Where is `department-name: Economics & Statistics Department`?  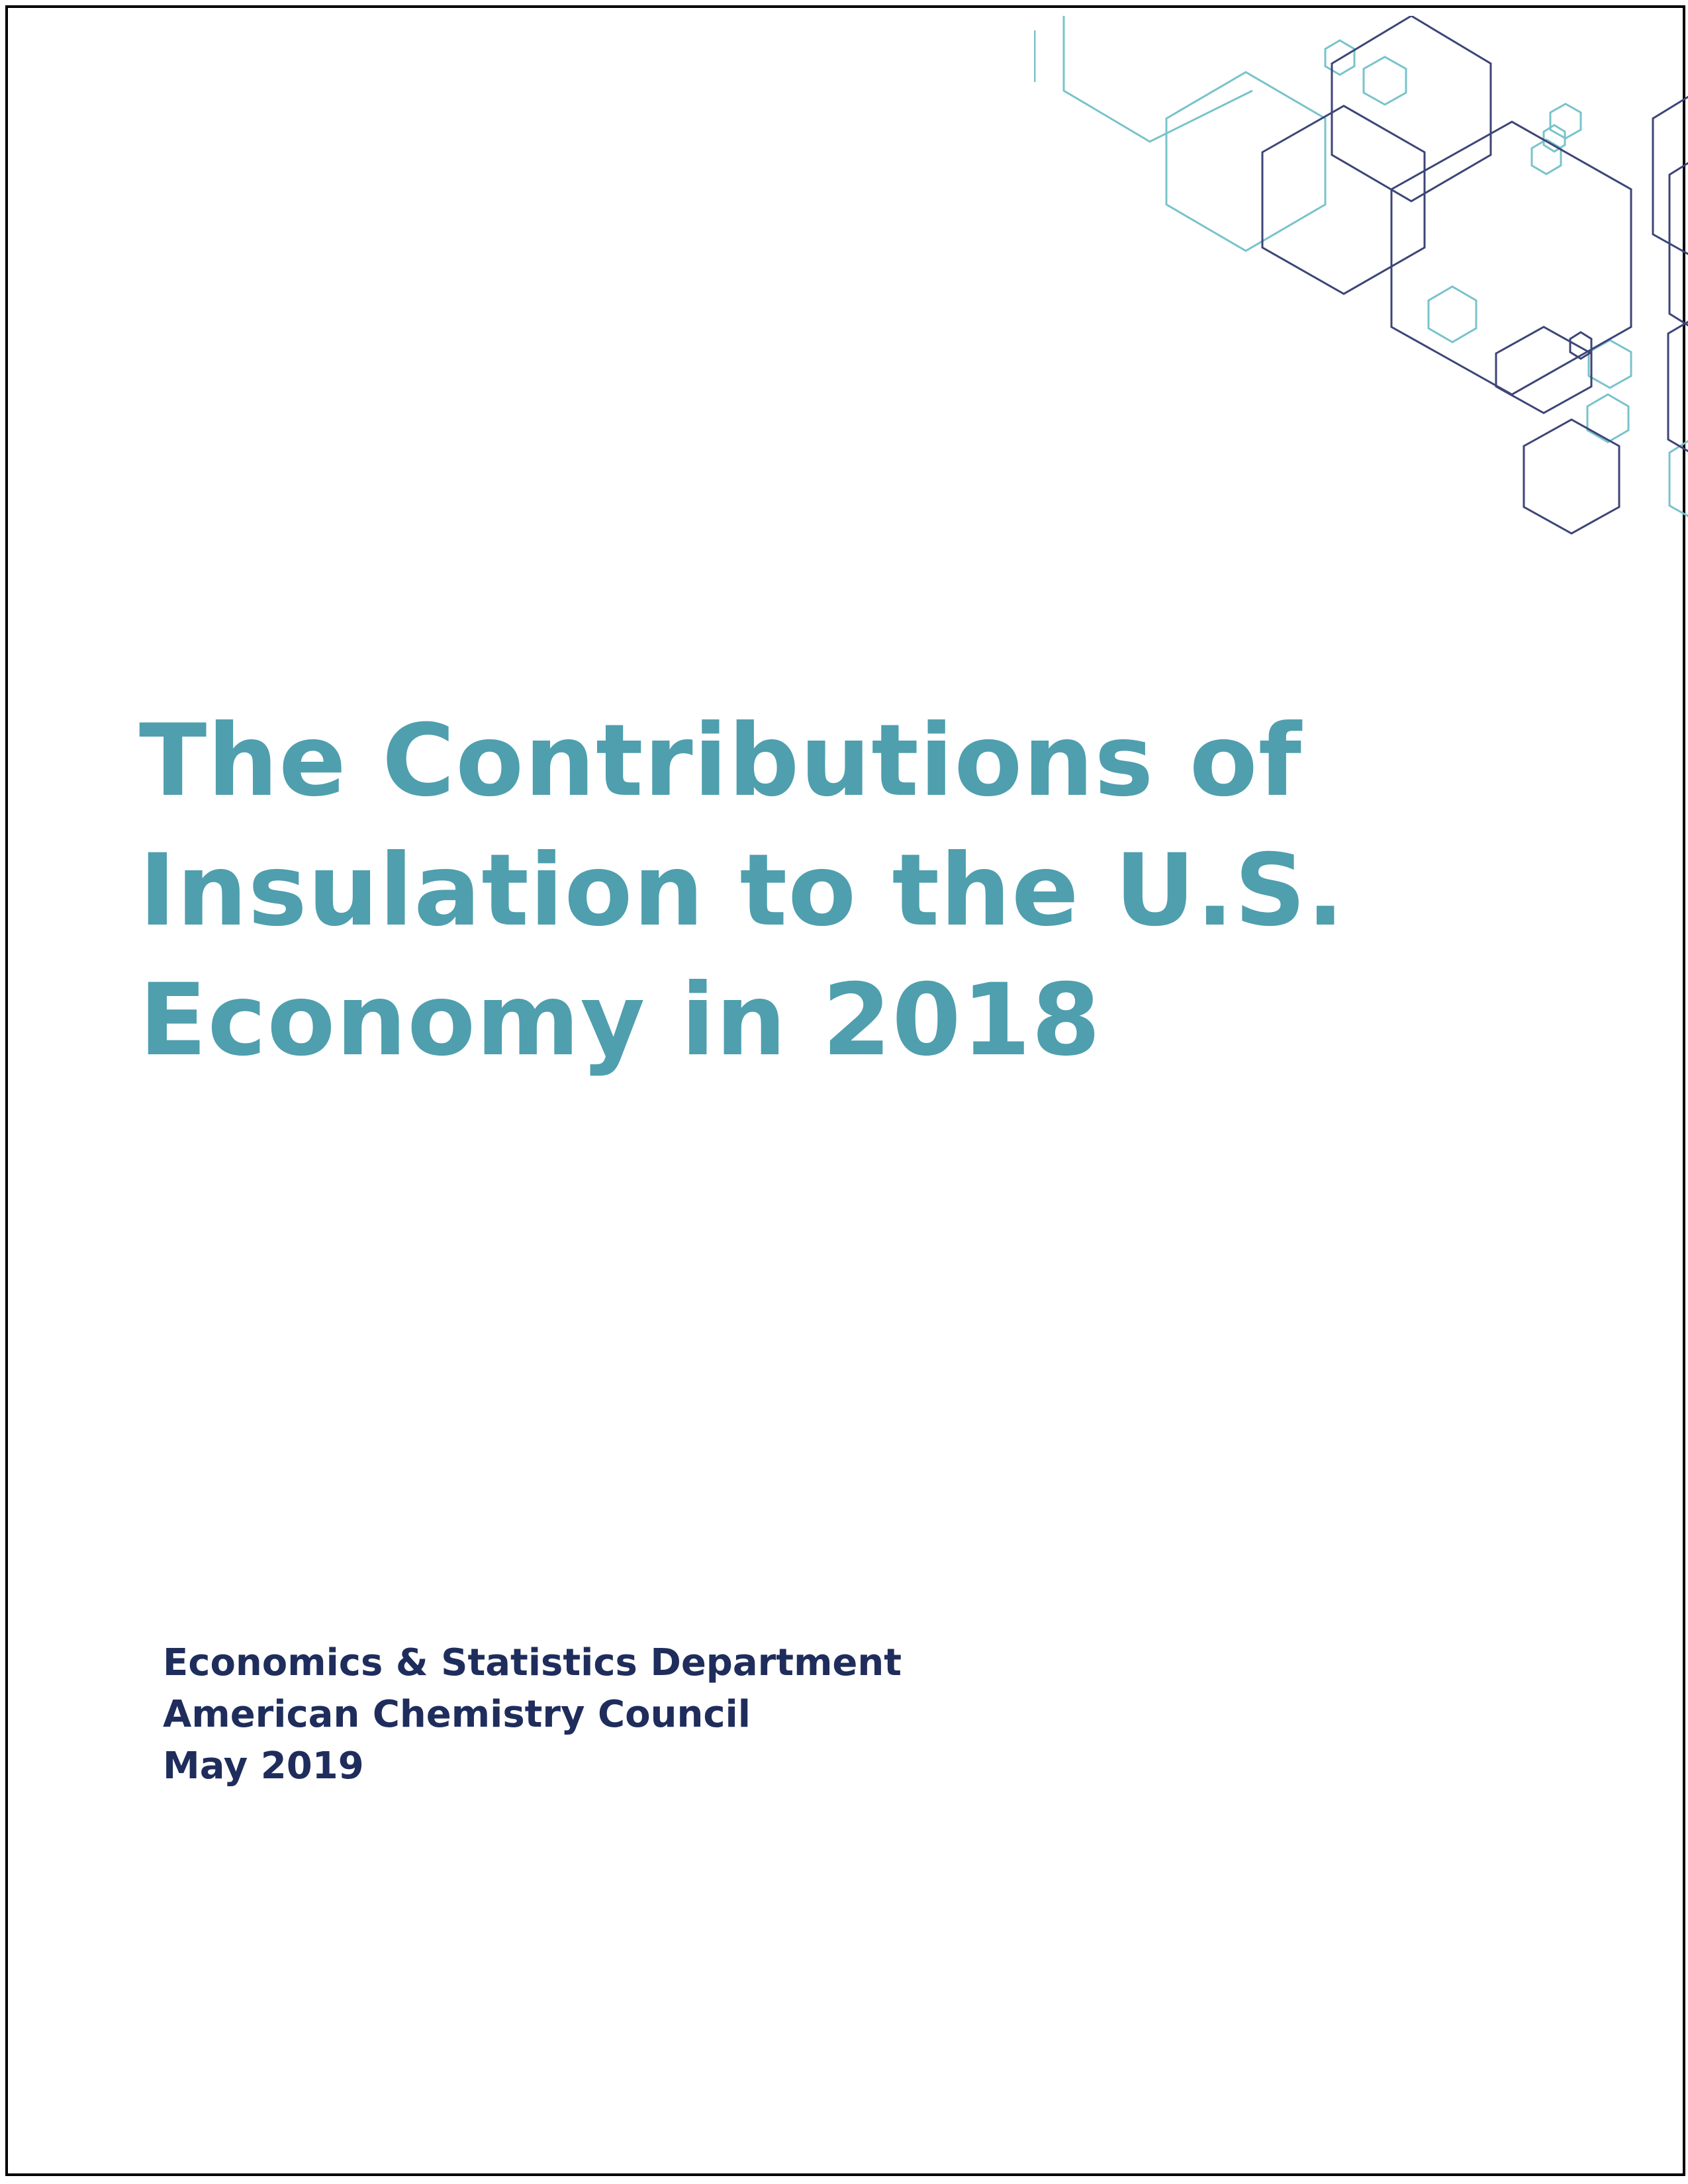 department-name: Economics & Statistics Department is located at coordinates (532, 1662).